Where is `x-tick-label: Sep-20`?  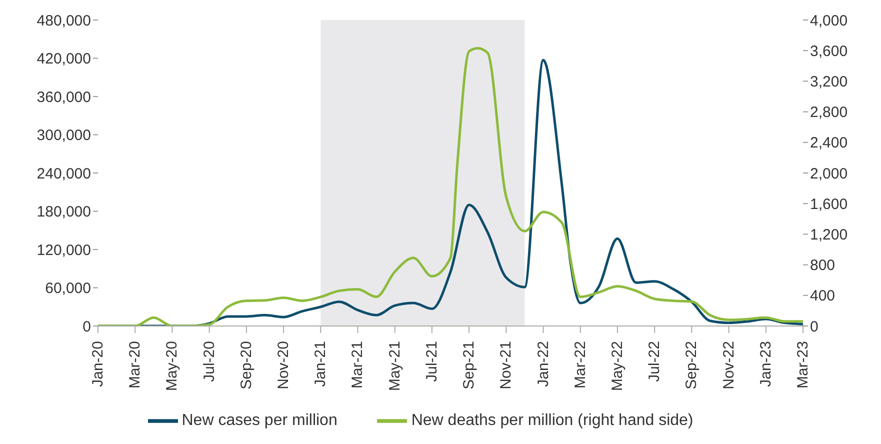
x-tick-label: Sep-20 is located at coordinates (246, 365).